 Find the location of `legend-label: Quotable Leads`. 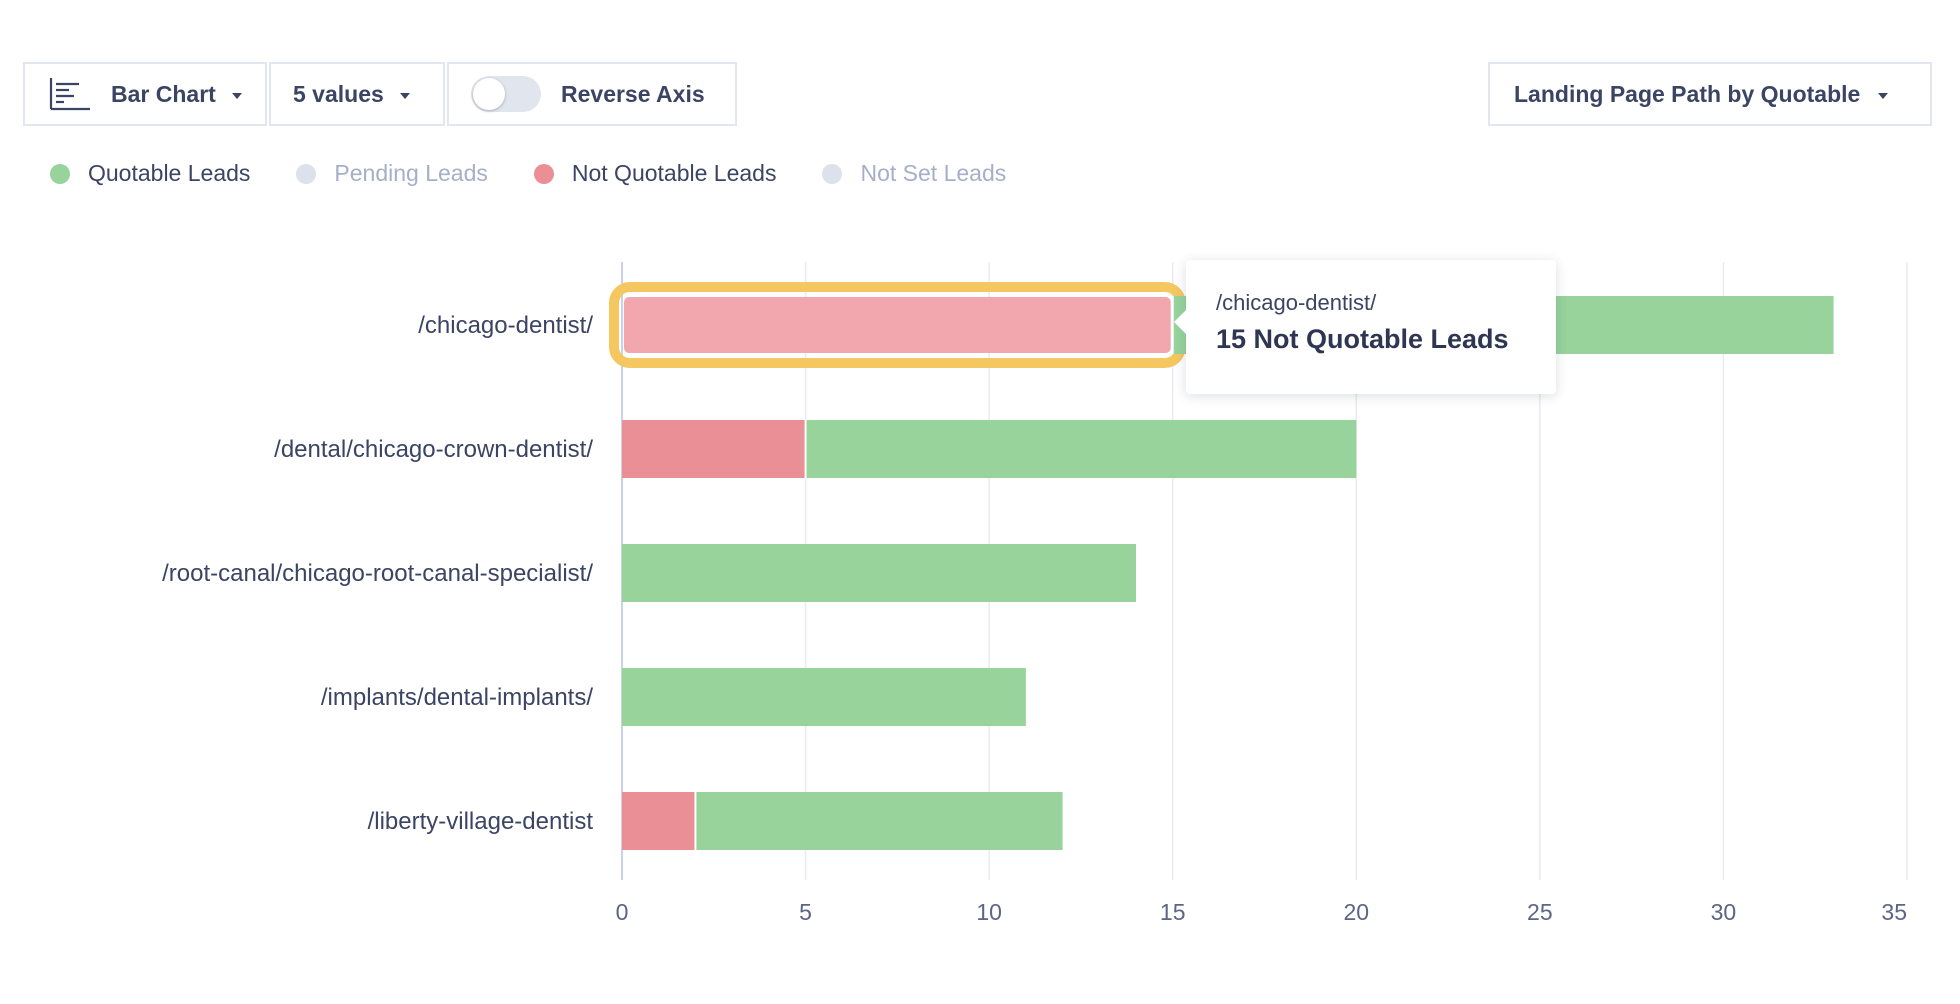

legend-label: Quotable Leads is located at coordinates (169, 173).